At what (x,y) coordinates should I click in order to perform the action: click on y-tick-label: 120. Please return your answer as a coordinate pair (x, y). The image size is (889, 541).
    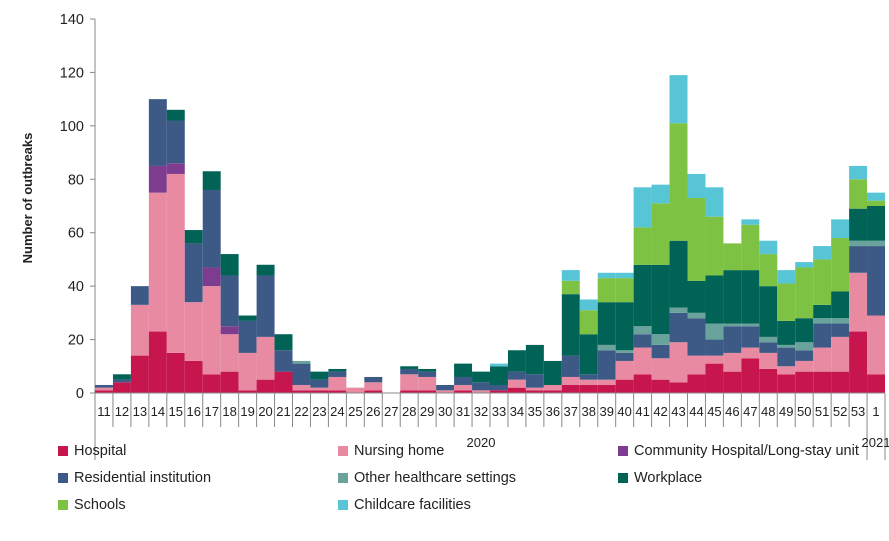
    Looking at the image, I should click on (72, 73).